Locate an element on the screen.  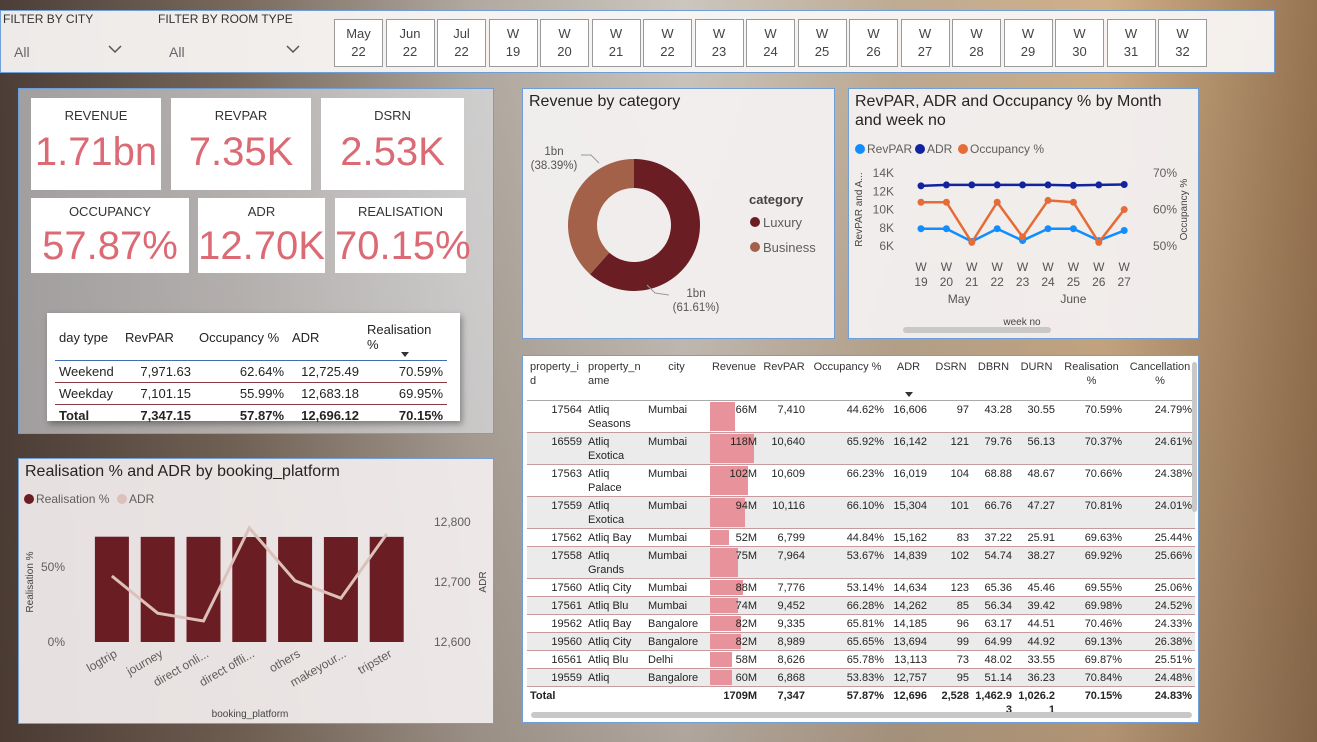
revenue-label: 88M is located at coordinates (746, 587).